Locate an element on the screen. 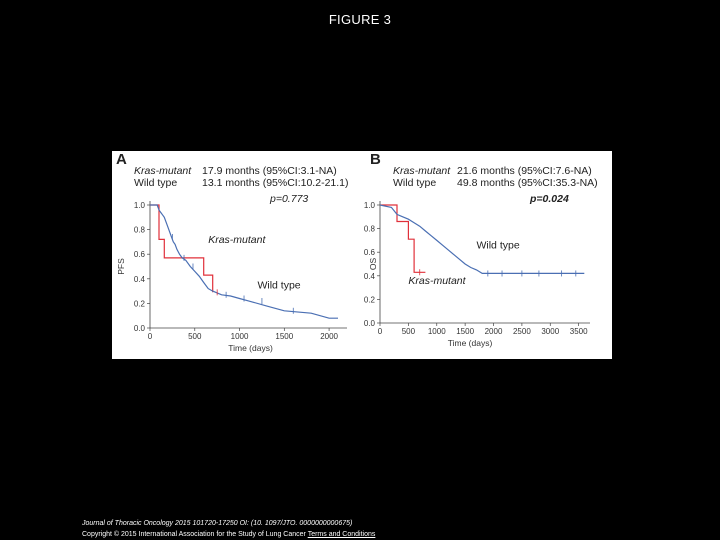  p-value: p=0.024 is located at coordinates (549, 199).